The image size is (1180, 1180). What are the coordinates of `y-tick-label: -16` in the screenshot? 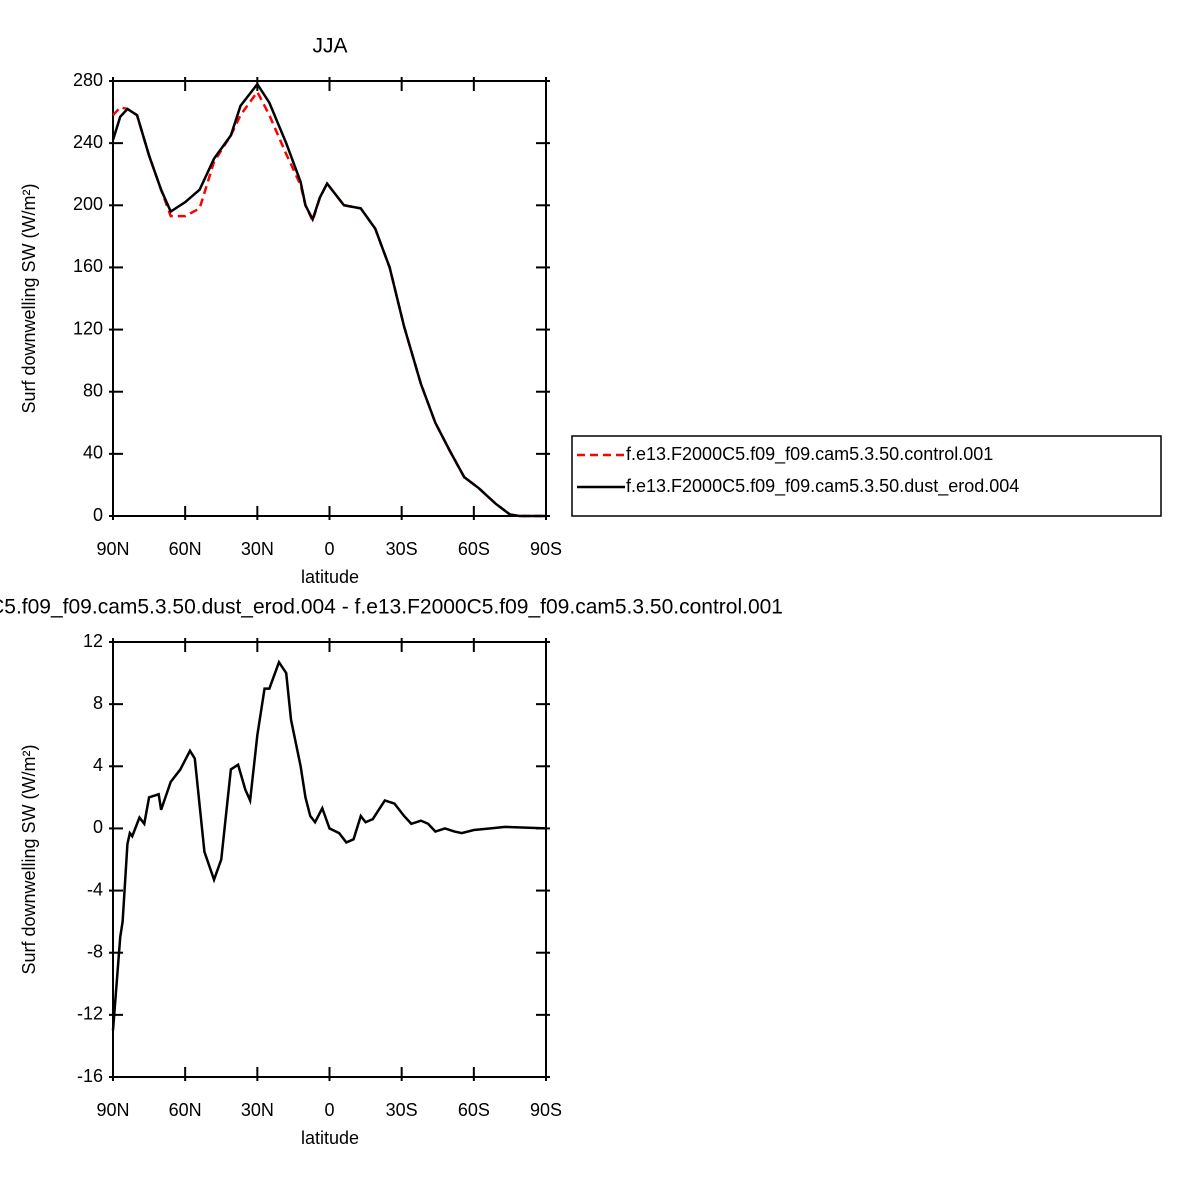 It's located at (90, 1076).